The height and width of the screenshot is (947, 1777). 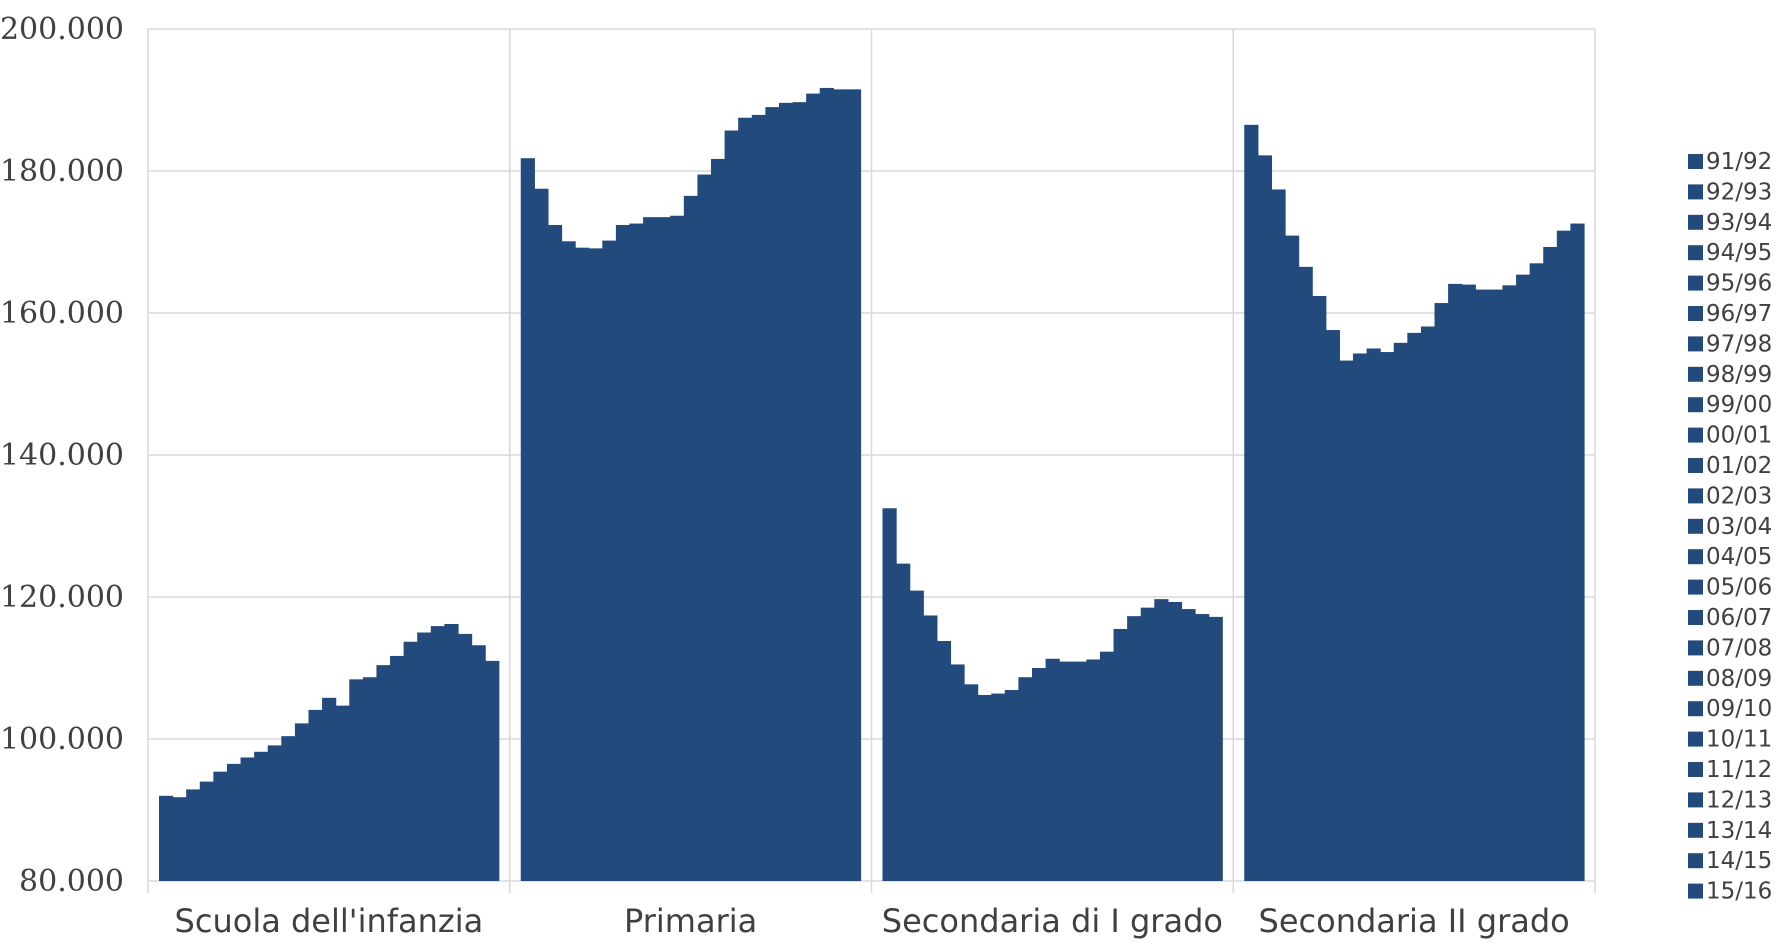 I want to click on legend-label: 96/97, so click(x=1739, y=314).